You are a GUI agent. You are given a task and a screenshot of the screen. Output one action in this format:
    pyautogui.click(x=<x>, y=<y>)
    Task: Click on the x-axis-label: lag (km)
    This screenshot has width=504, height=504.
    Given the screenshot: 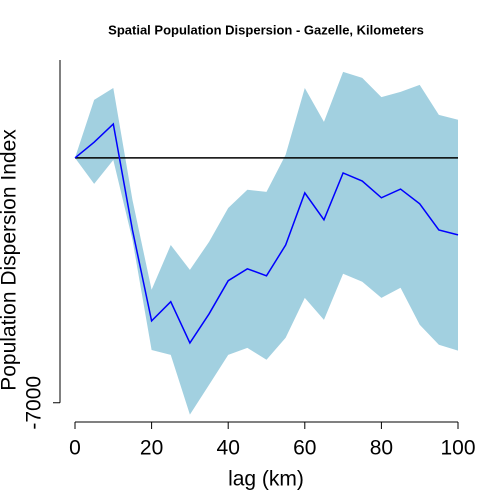 What is the action you would take?
    pyautogui.click(x=266, y=479)
    